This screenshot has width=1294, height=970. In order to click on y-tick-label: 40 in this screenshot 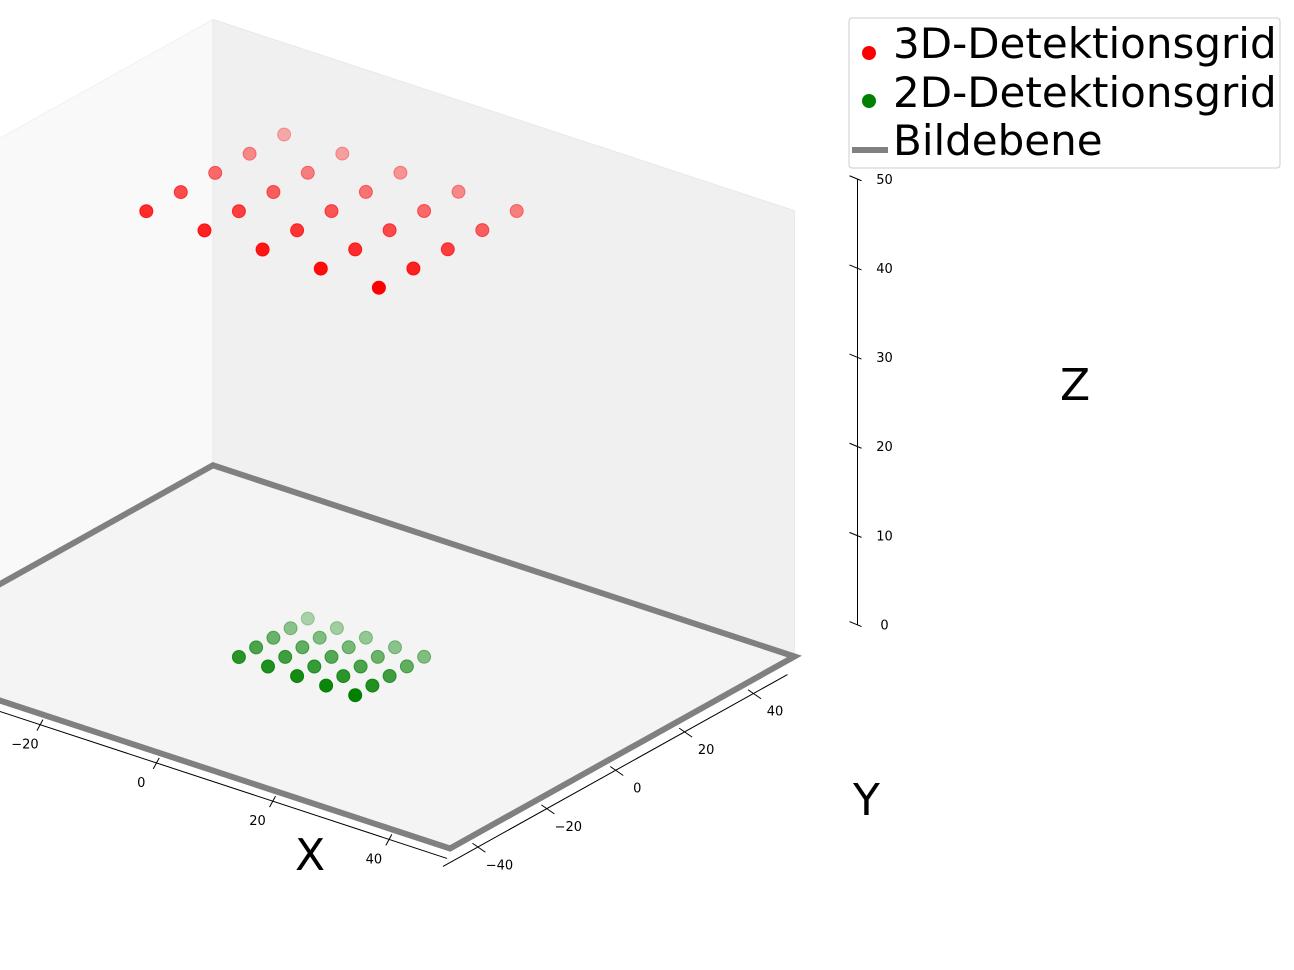, I will do `click(775, 712)`.